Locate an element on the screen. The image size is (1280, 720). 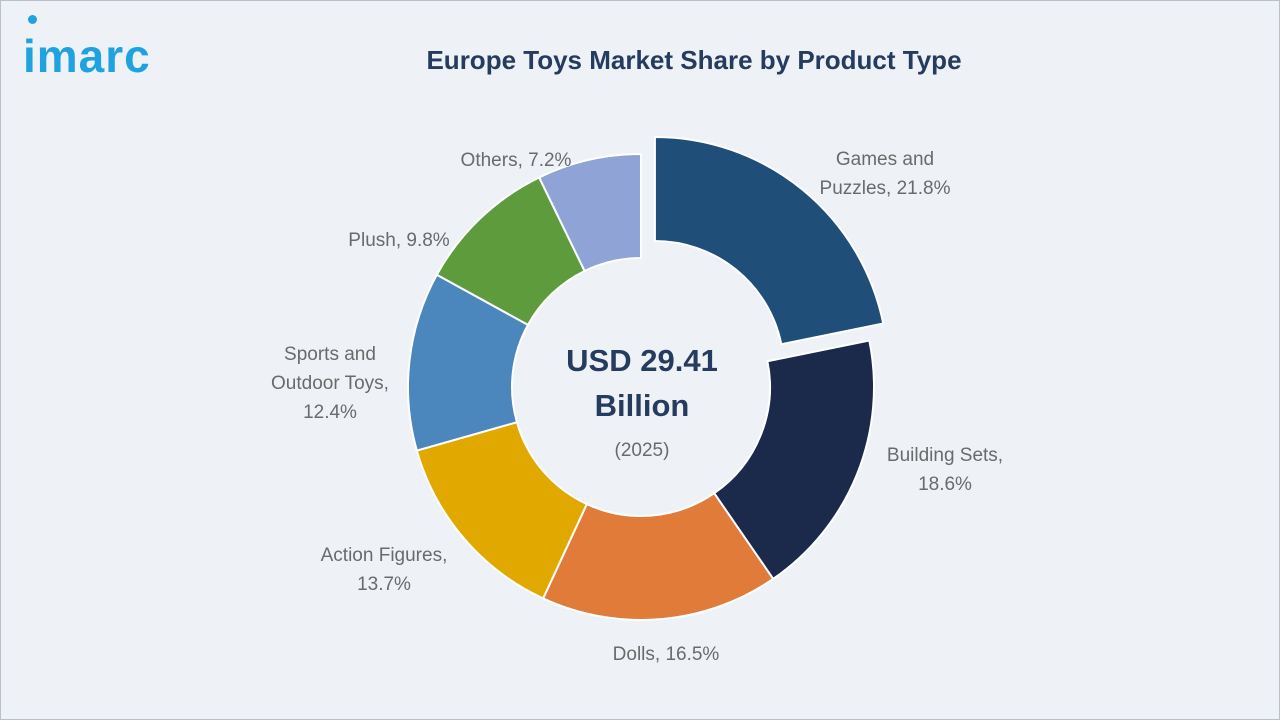
donut-center: USD 29.41 Billion (2025) is located at coordinates (642, 402).